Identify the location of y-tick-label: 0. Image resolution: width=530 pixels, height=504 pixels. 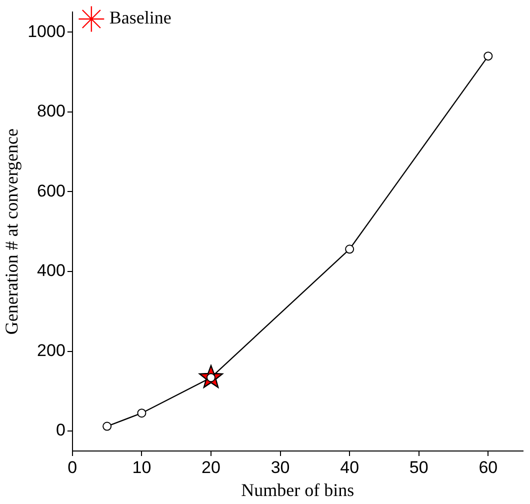
(61, 430).